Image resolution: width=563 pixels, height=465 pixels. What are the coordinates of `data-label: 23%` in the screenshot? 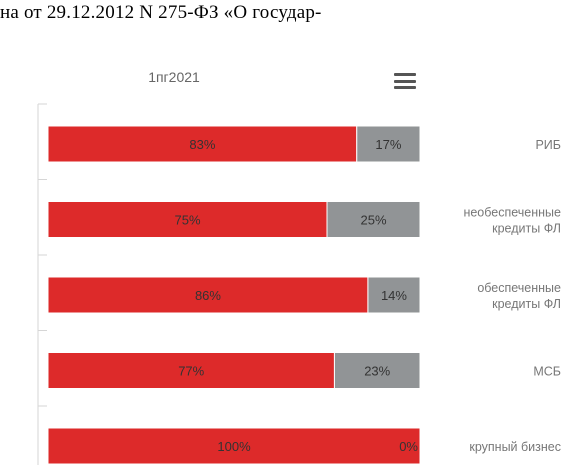 It's located at (377, 371).